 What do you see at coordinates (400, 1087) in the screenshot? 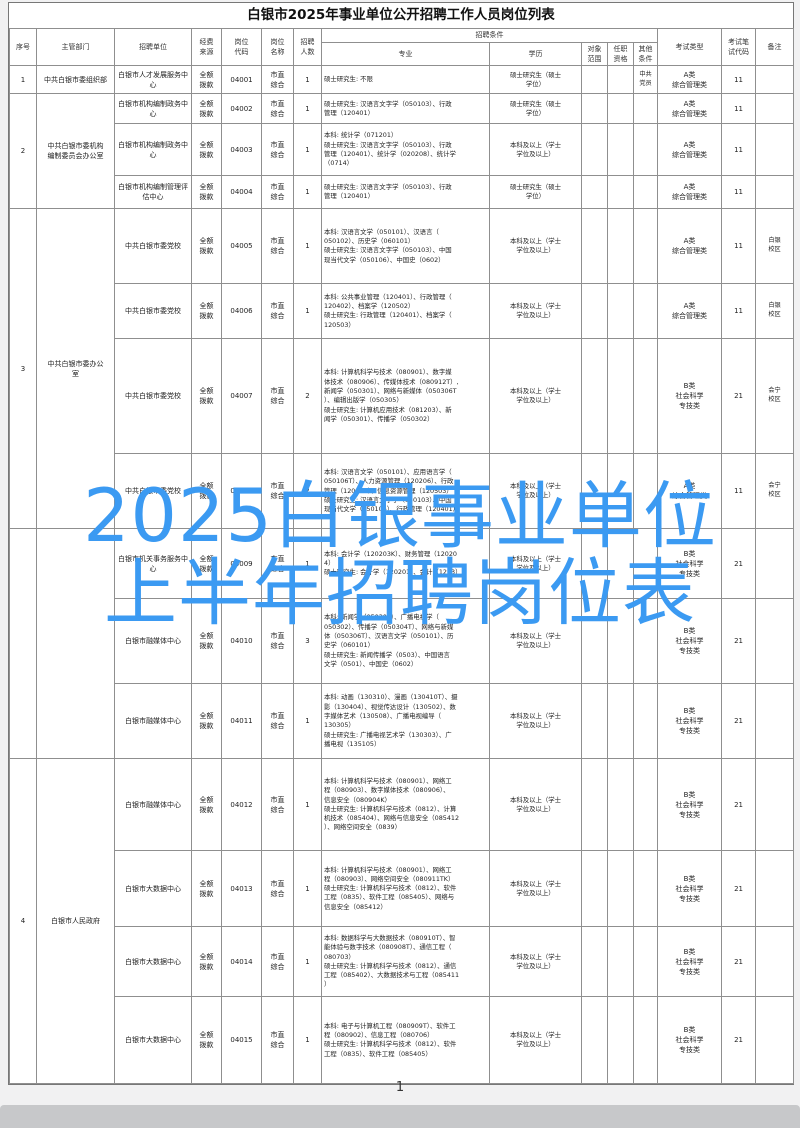
I see `page-number: 1` at bounding box center [400, 1087].